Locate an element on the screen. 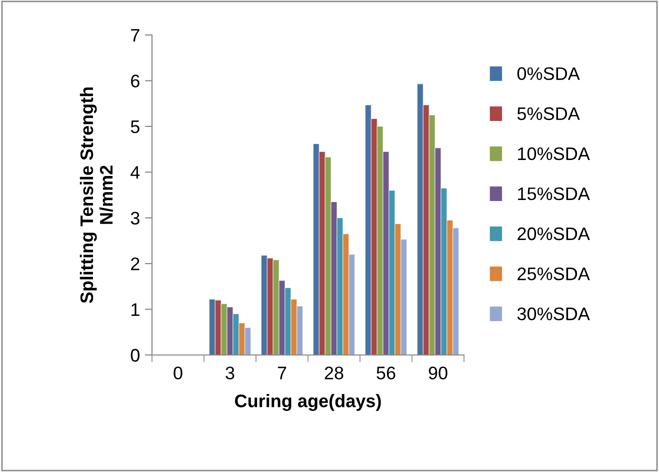  x-tick-label: 0 is located at coordinates (178, 373).